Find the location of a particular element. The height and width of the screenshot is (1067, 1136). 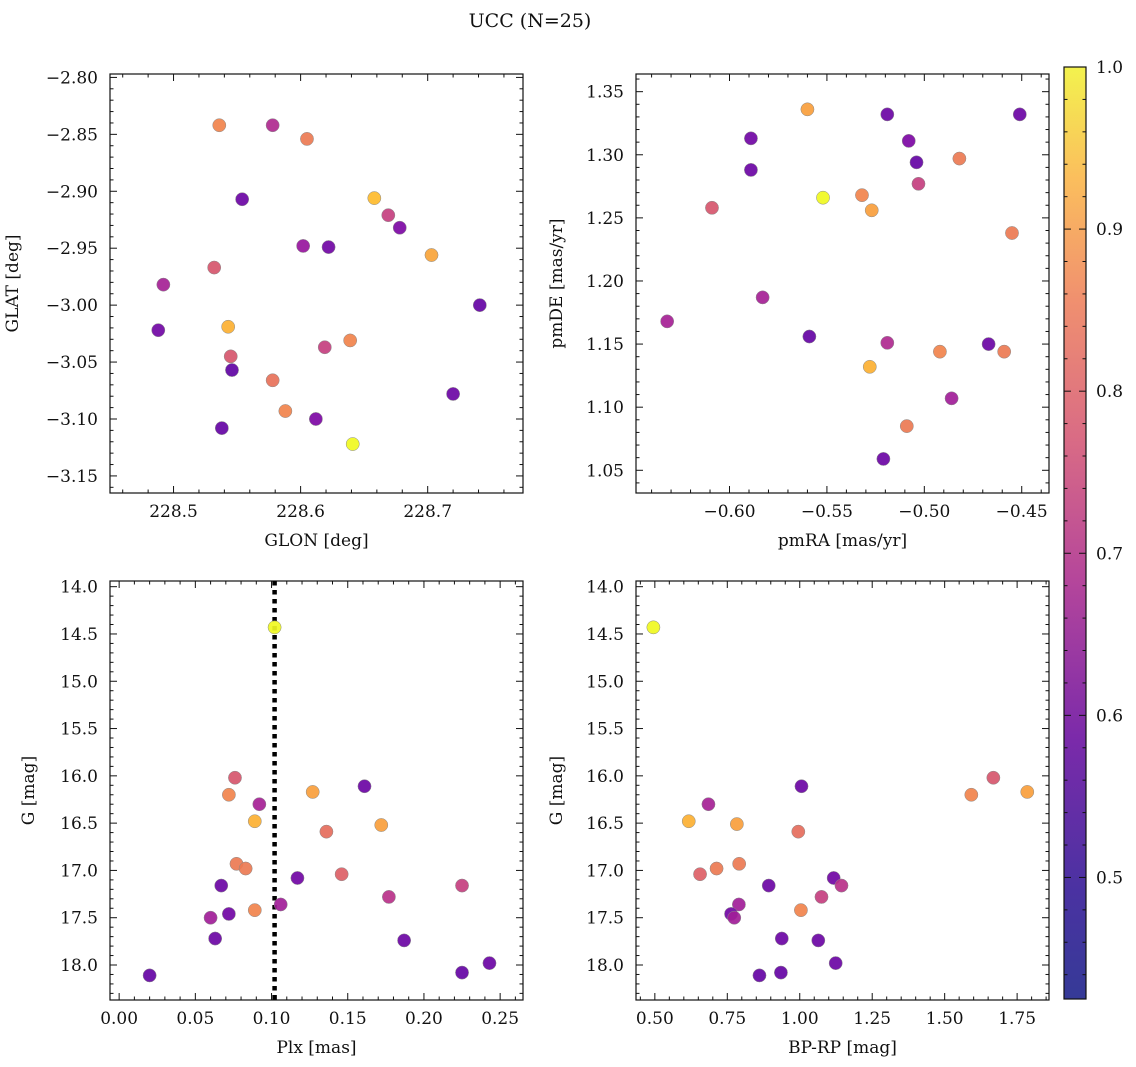

y-tick-label: 16.5 is located at coordinates (79, 824).